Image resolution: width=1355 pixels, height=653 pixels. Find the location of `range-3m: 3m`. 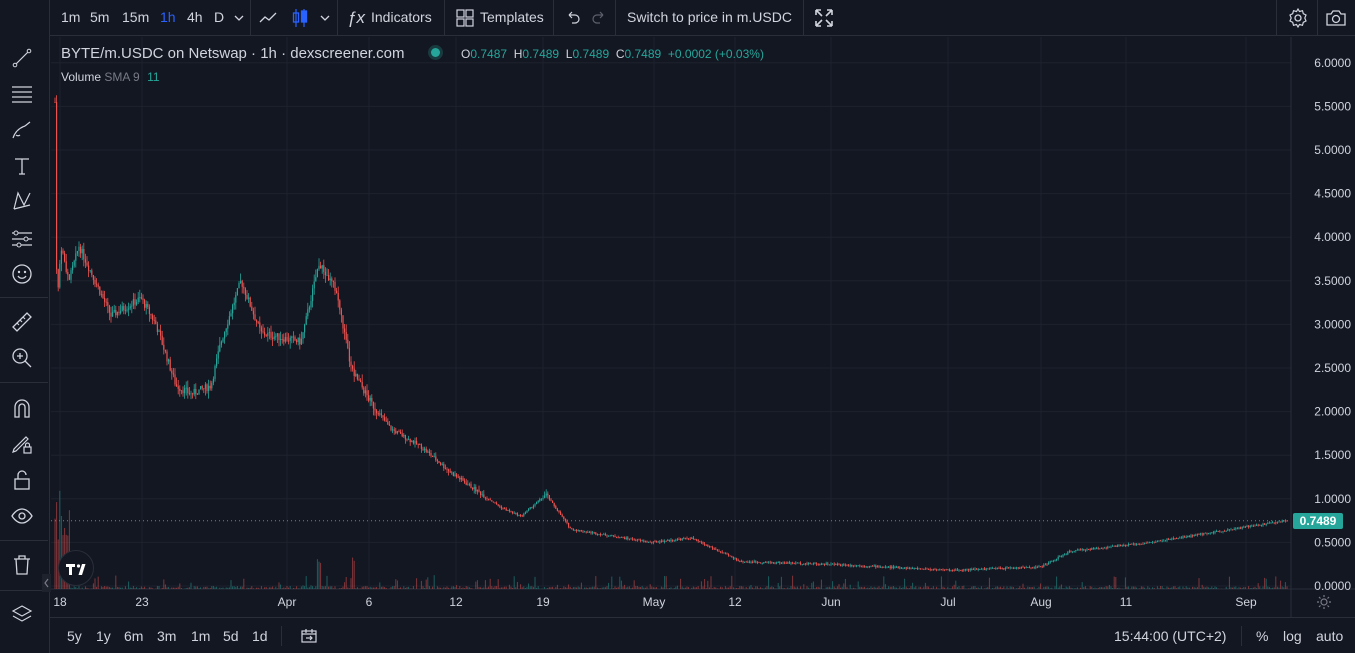

range-3m: 3m is located at coordinates (167, 636).